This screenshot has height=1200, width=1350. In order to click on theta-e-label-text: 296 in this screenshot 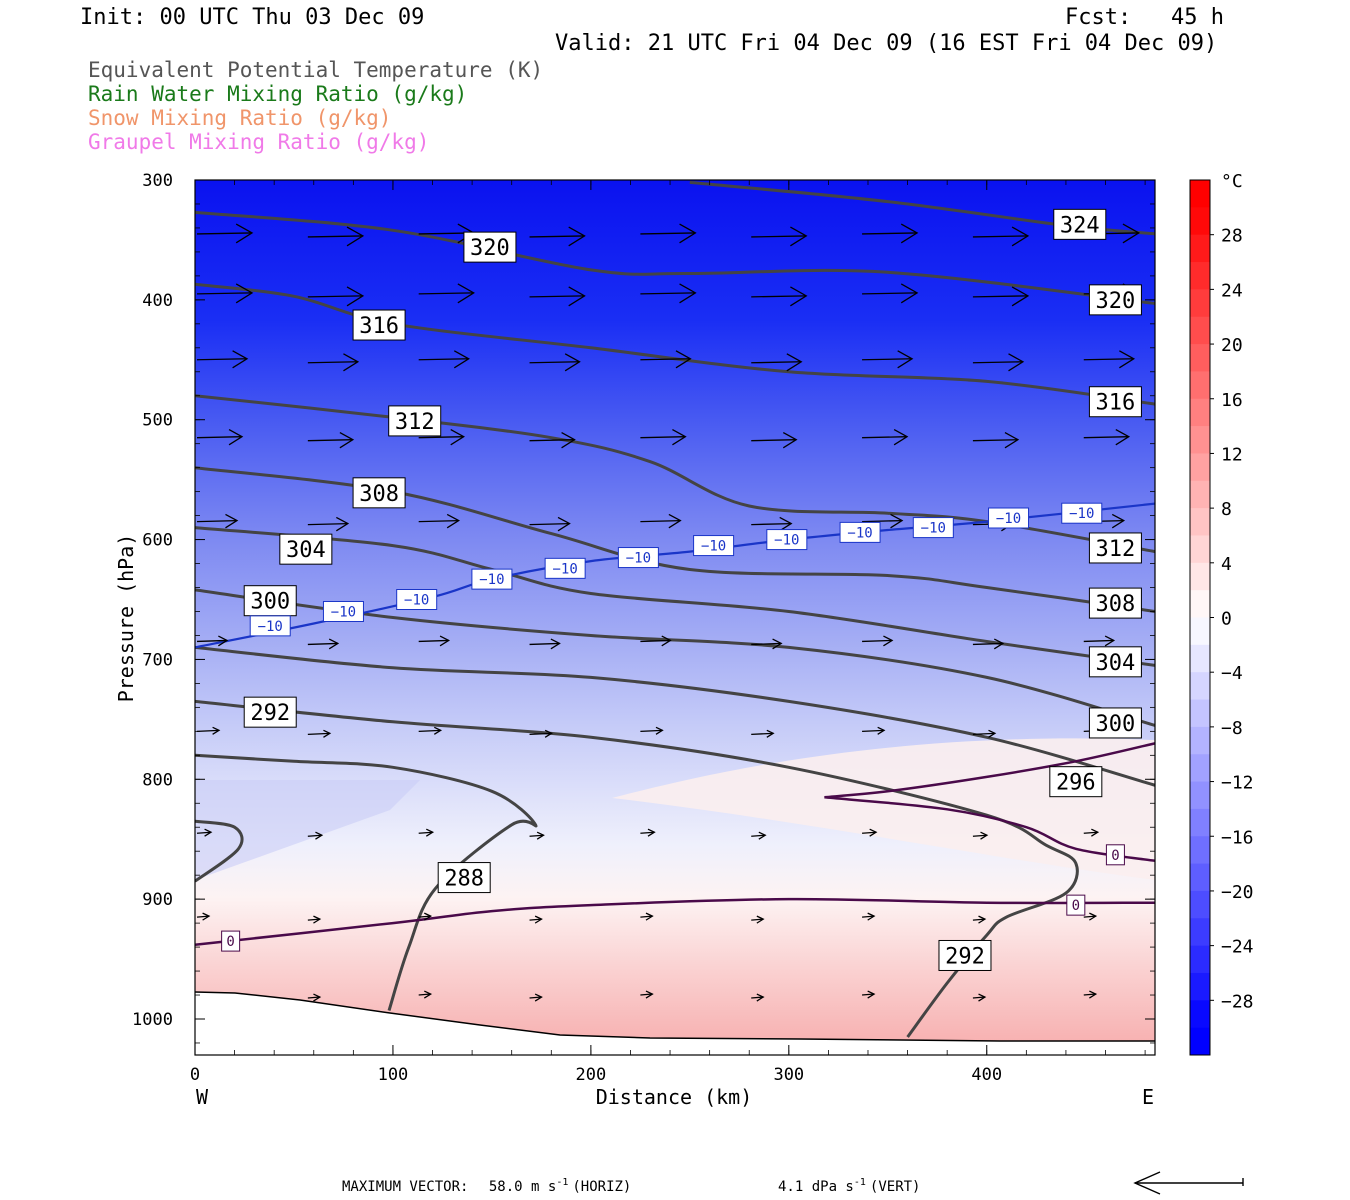, I will do `click(1076, 783)`.